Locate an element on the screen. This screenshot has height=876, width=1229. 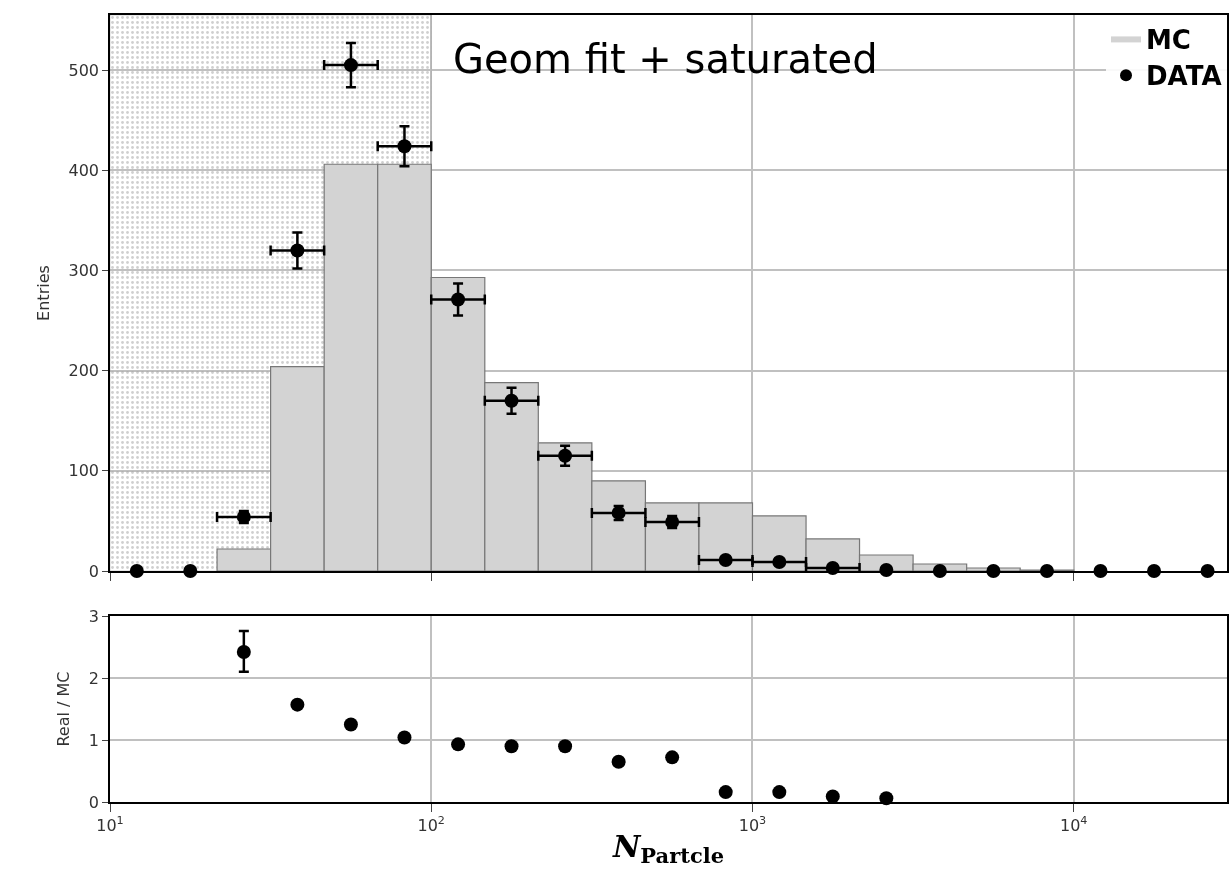
x-axis-title: N$_{Partcle}$ is located at coordinates (668, 848).